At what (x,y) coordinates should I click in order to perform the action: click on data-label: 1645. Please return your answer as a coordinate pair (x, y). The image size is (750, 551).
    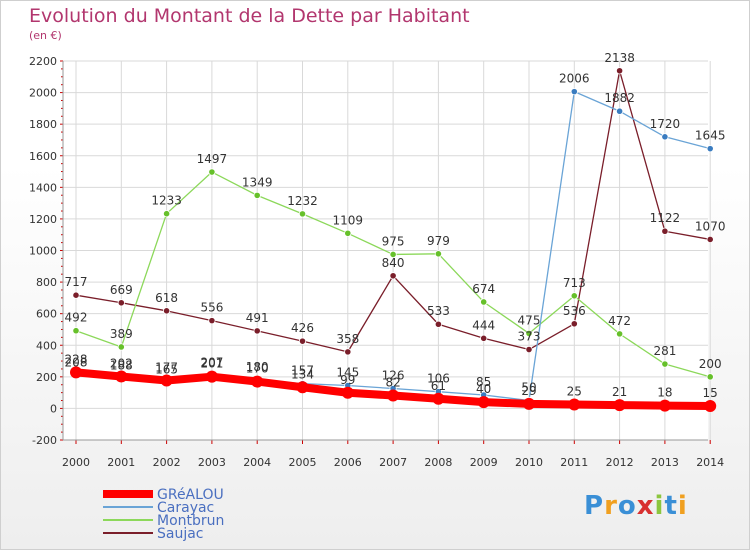
    Looking at the image, I should click on (710, 136).